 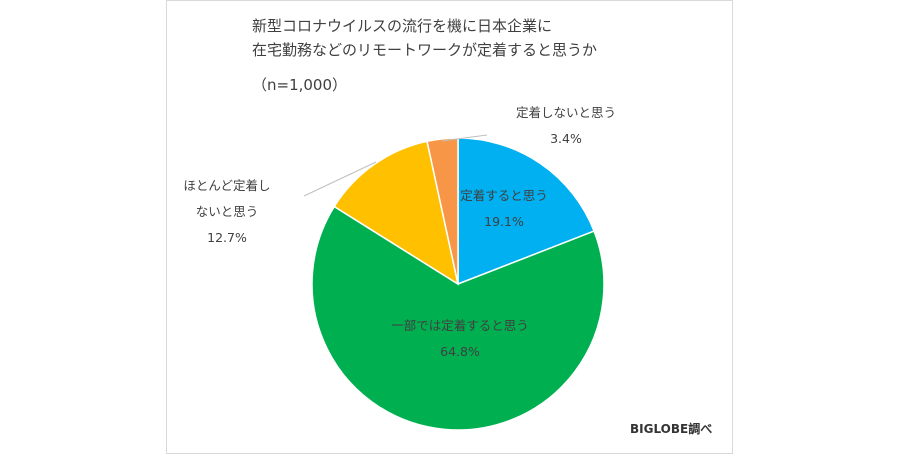 What do you see at coordinates (460, 325) in the screenshot?
I see `slice-category-label: 一部では定着すると思う` at bounding box center [460, 325].